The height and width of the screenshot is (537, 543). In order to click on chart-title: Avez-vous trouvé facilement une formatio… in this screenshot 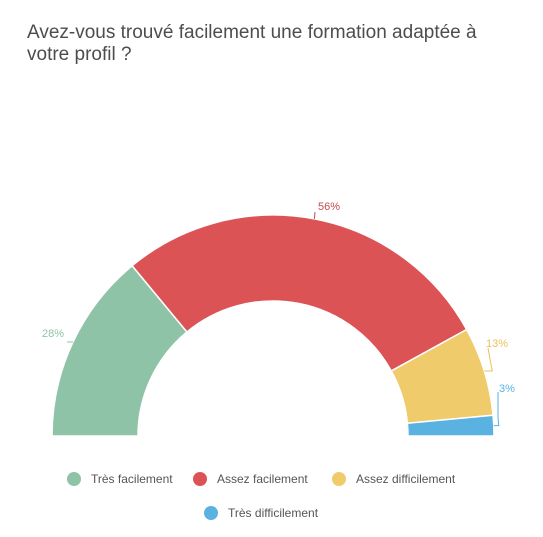, I will do `click(252, 43)`.